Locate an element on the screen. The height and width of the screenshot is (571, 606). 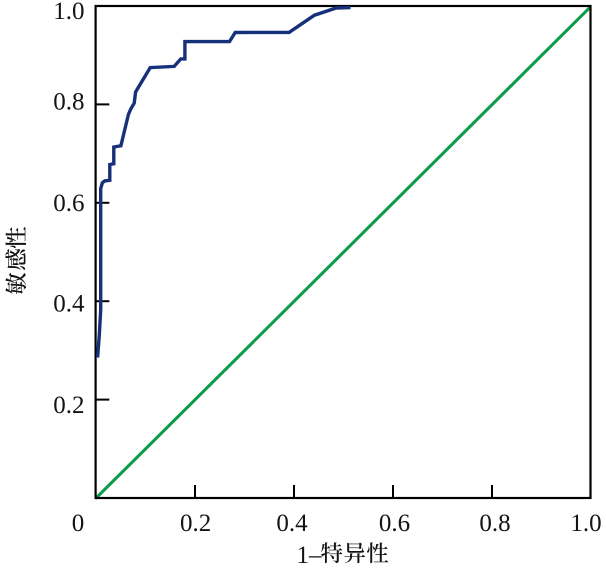
svg-text: 1– is located at coordinates (310, 555).